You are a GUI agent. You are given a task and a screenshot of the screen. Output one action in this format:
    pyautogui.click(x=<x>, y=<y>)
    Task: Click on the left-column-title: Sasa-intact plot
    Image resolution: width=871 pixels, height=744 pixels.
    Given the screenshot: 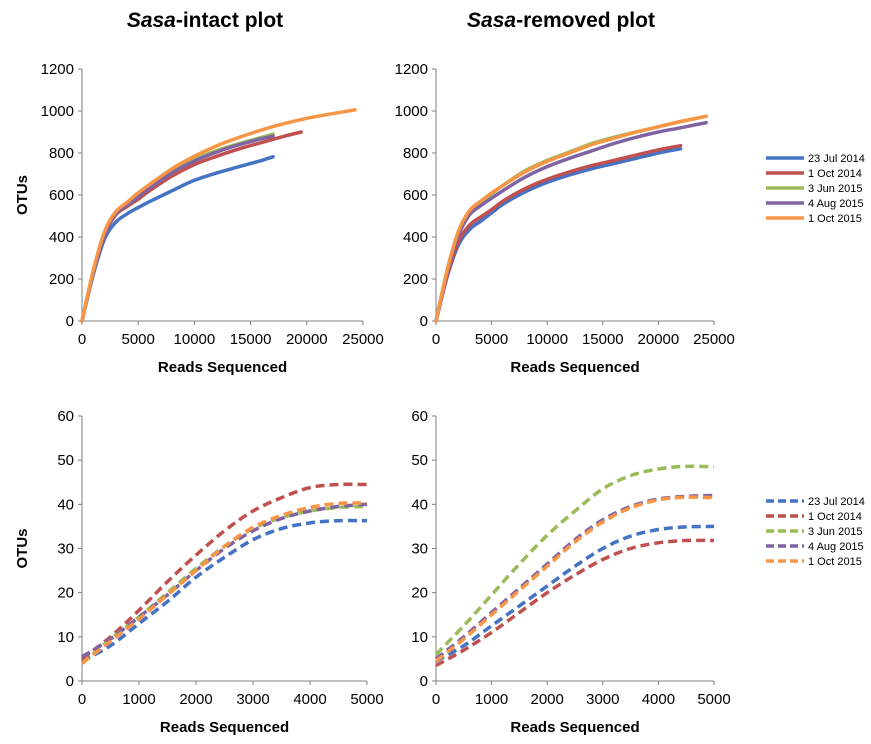 What is the action you would take?
    pyautogui.click(x=205, y=20)
    